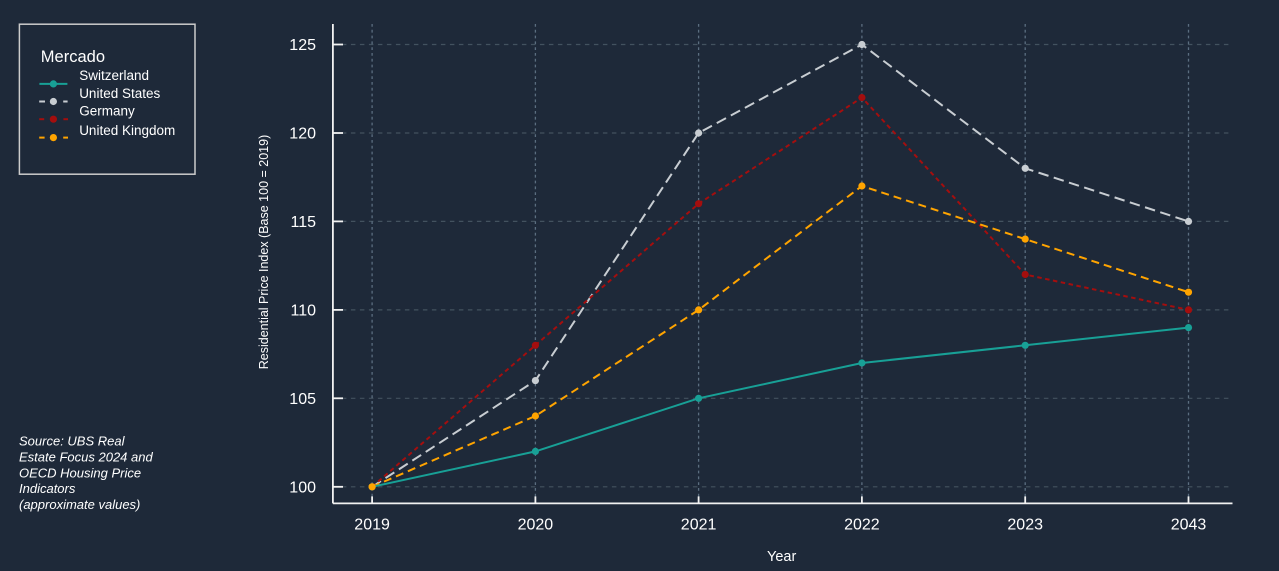 Image resolution: width=1279 pixels, height=571 pixels. What do you see at coordinates (862, 525) in the screenshot?
I see `svg-text: 2022` at bounding box center [862, 525].